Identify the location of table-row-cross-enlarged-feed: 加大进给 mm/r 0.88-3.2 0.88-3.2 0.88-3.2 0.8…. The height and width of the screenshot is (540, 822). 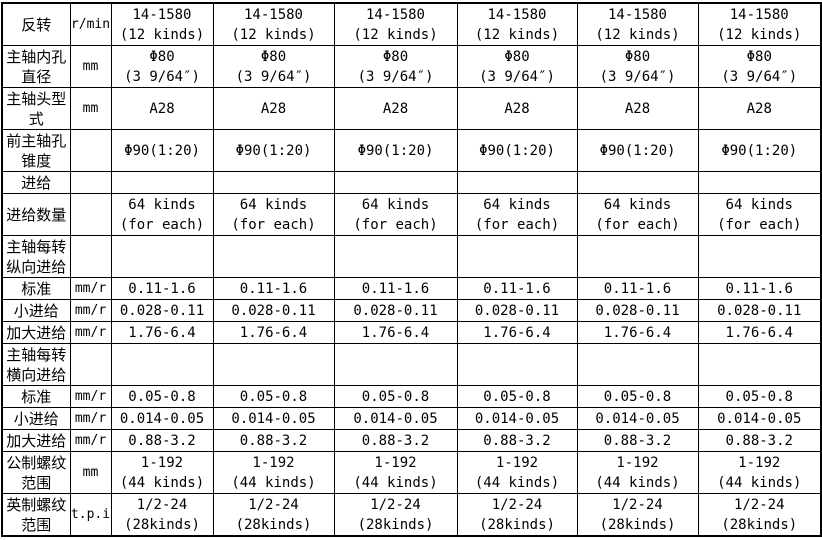
(411, 440).